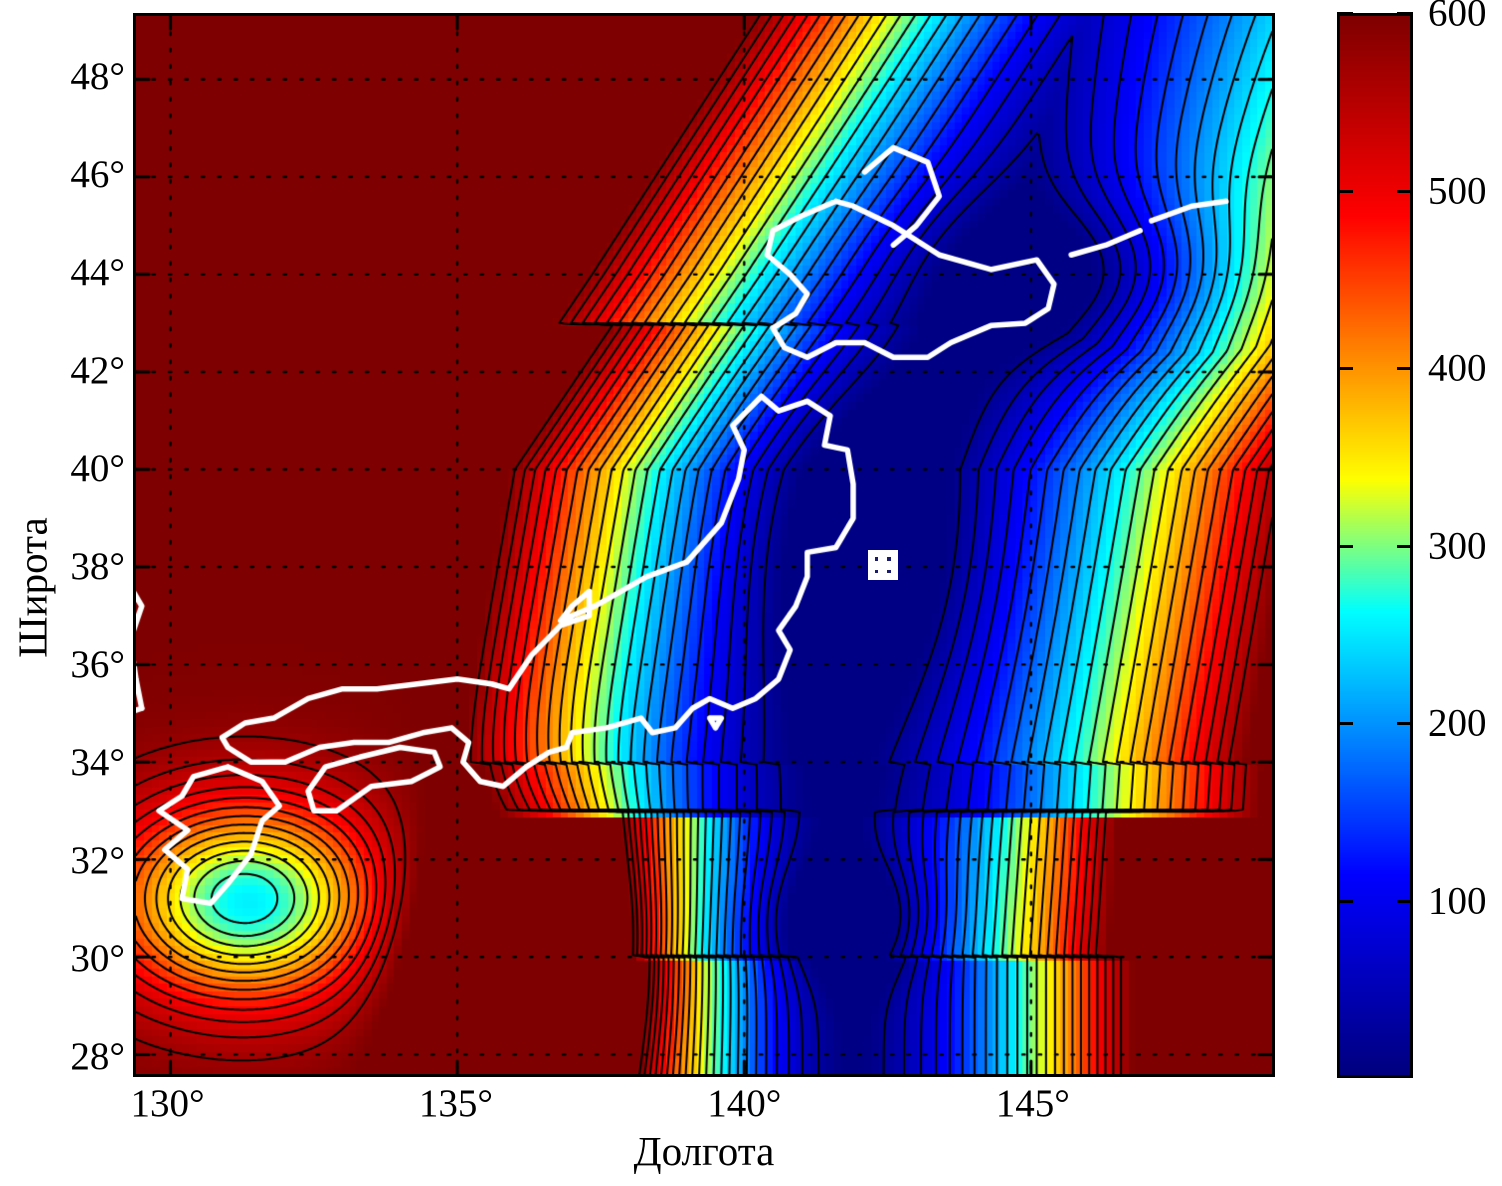 This screenshot has width=1502, height=1186. Describe the element at coordinates (97, 272) in the screenshot. I see `y-tick-label: 44°` at that location.